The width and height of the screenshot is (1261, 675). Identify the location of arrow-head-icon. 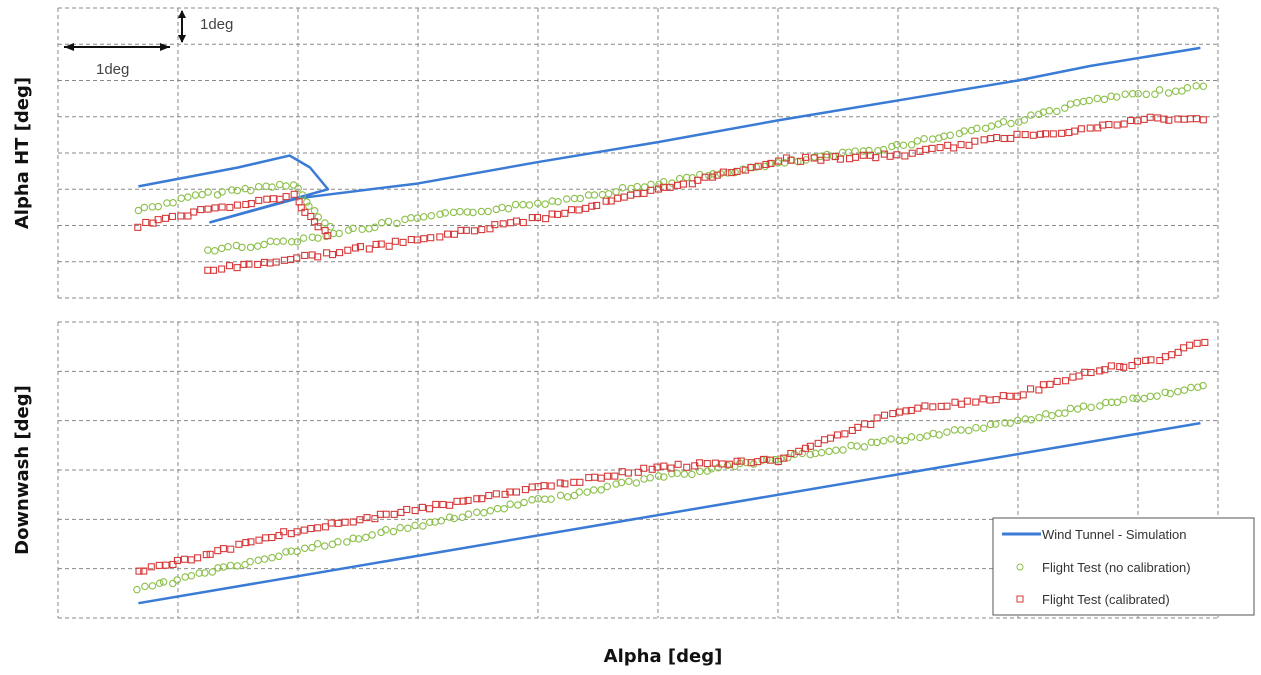
(165, 47).